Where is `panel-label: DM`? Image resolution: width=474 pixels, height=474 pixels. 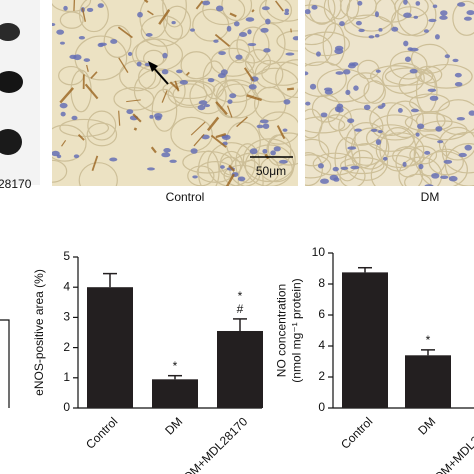
panel-label: DM is located at coordinates (430, 197).